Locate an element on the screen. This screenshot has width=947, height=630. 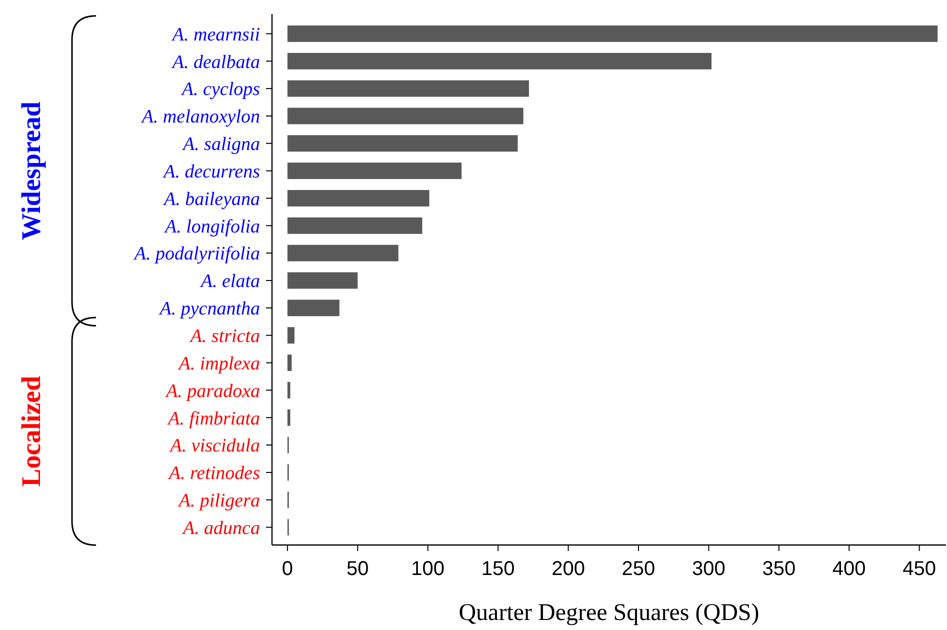
y-tick-label: A. pycnantha is located at coordinates (209, 309).